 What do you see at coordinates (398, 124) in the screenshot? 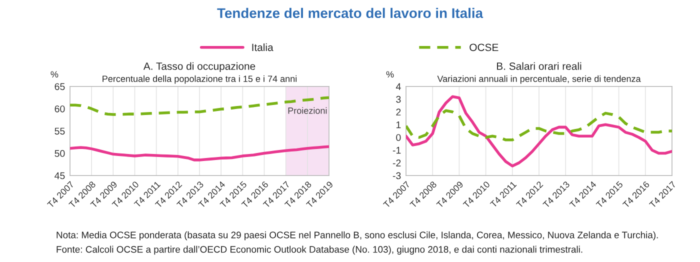
I see `y-tick-label: 1` at bounding box center [398, 124].